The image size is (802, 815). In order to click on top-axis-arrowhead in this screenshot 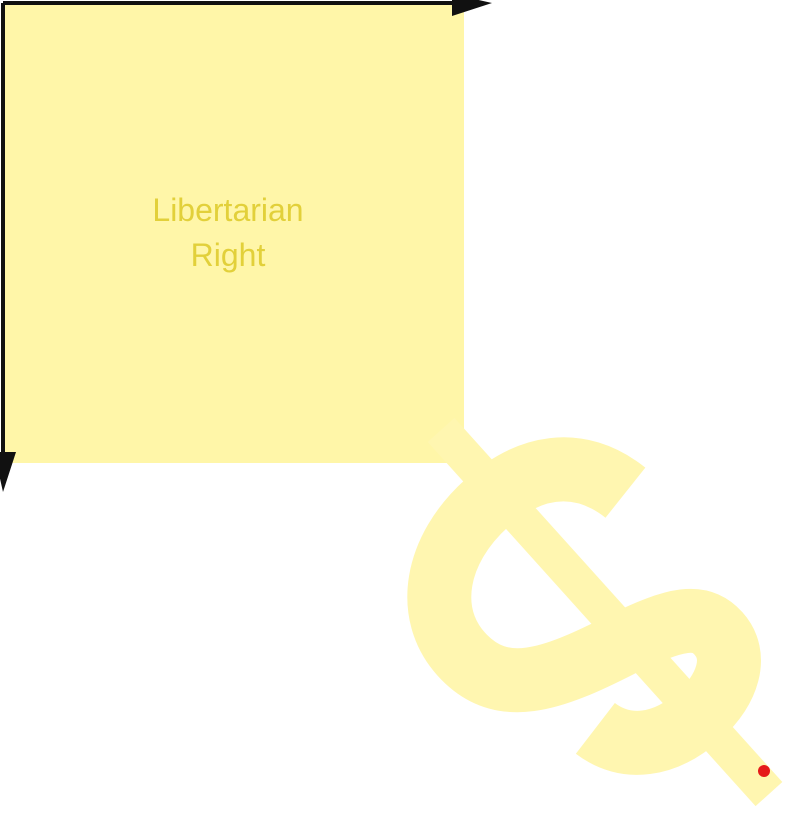, I will do `click(472, 8)`.